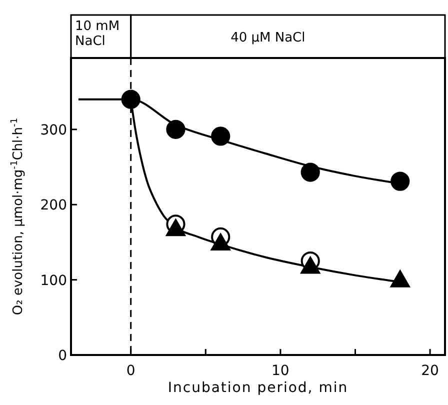 This screenshot has height=405, width=448. What do you see at coordinates (53, 280) in the screenshot?
I see `y-tick-label: 100` at bounding box center [53, 280].